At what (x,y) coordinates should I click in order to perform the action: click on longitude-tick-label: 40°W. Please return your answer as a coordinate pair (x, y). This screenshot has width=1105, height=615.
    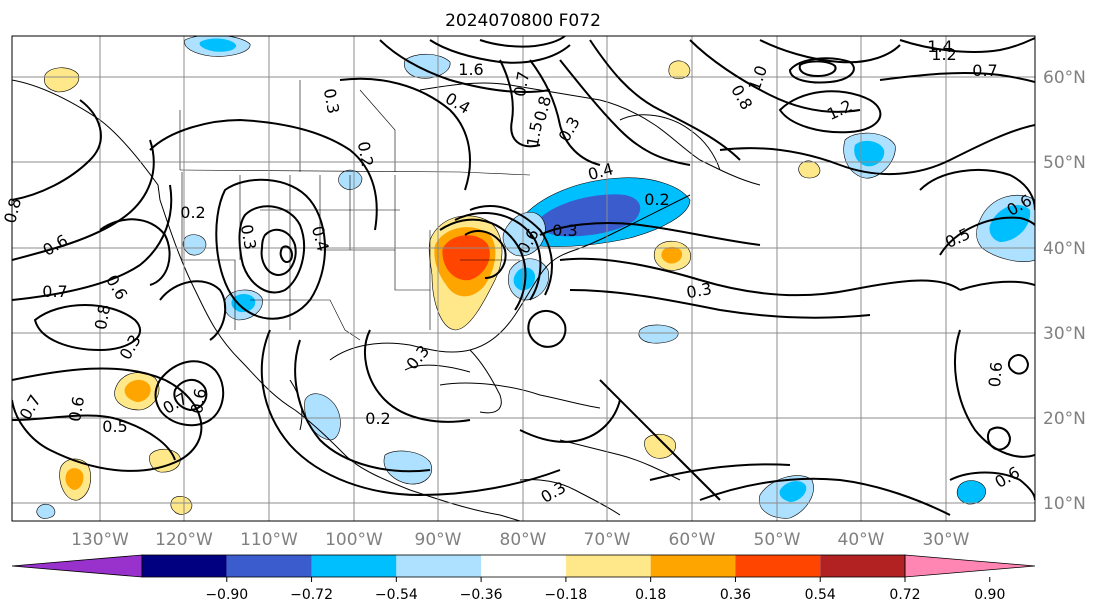
    Looking at the image, I should click on (861, 540).